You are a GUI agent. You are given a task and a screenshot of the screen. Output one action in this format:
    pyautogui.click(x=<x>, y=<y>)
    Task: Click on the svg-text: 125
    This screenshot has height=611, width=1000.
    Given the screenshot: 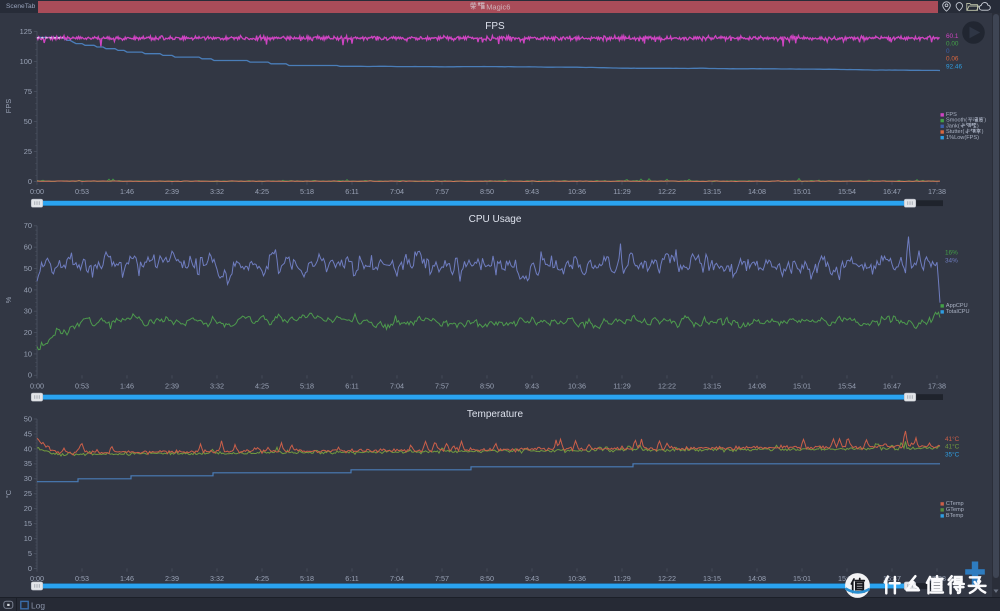 What is the action you would take?
    pyautogui.click(x=26, y=31)
    